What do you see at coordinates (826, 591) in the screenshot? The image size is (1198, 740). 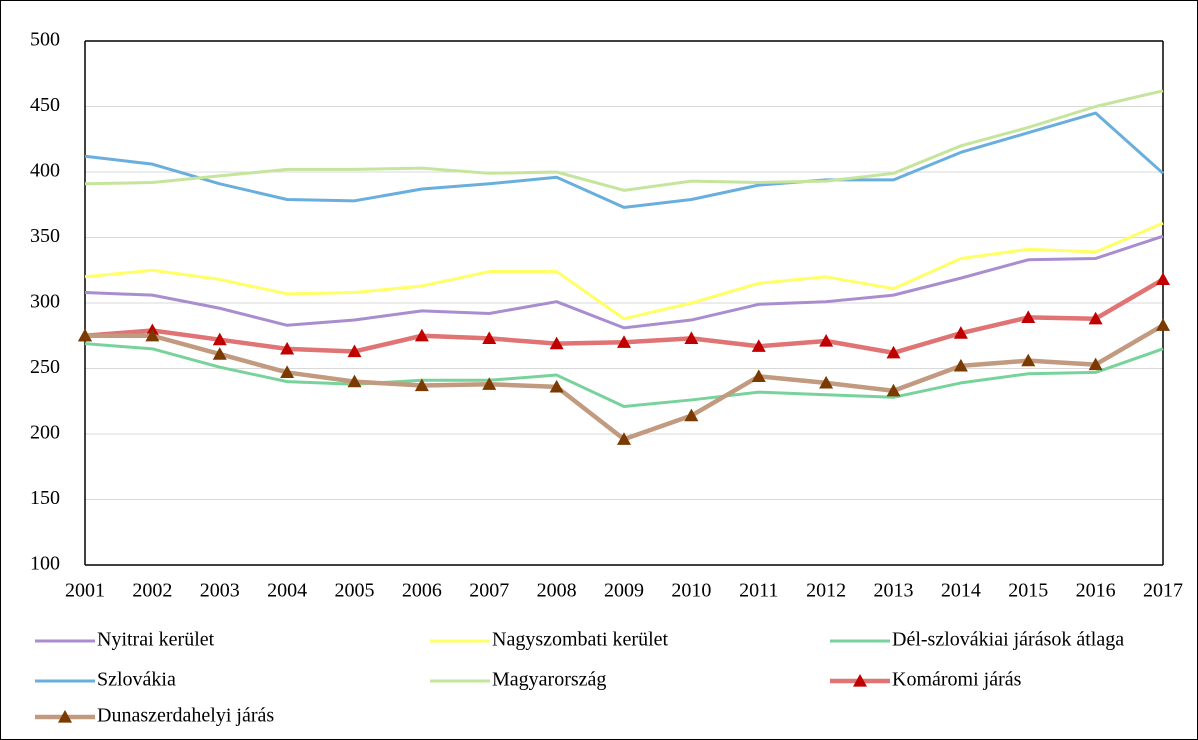 I see `x-tick-label: 2012` at bounding box center [826, 591].